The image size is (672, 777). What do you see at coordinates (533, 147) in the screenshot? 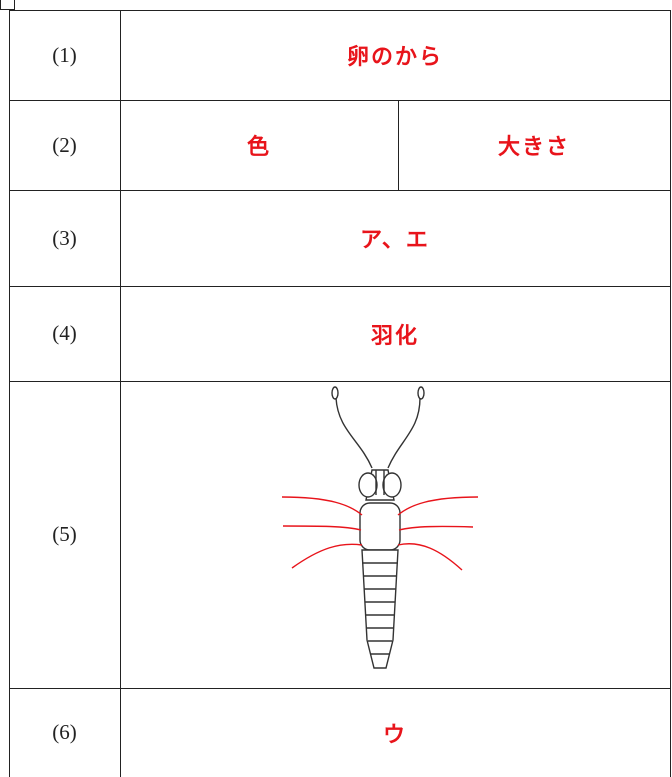
I see `answer: 大きさ` at bounding box center [533, 147].